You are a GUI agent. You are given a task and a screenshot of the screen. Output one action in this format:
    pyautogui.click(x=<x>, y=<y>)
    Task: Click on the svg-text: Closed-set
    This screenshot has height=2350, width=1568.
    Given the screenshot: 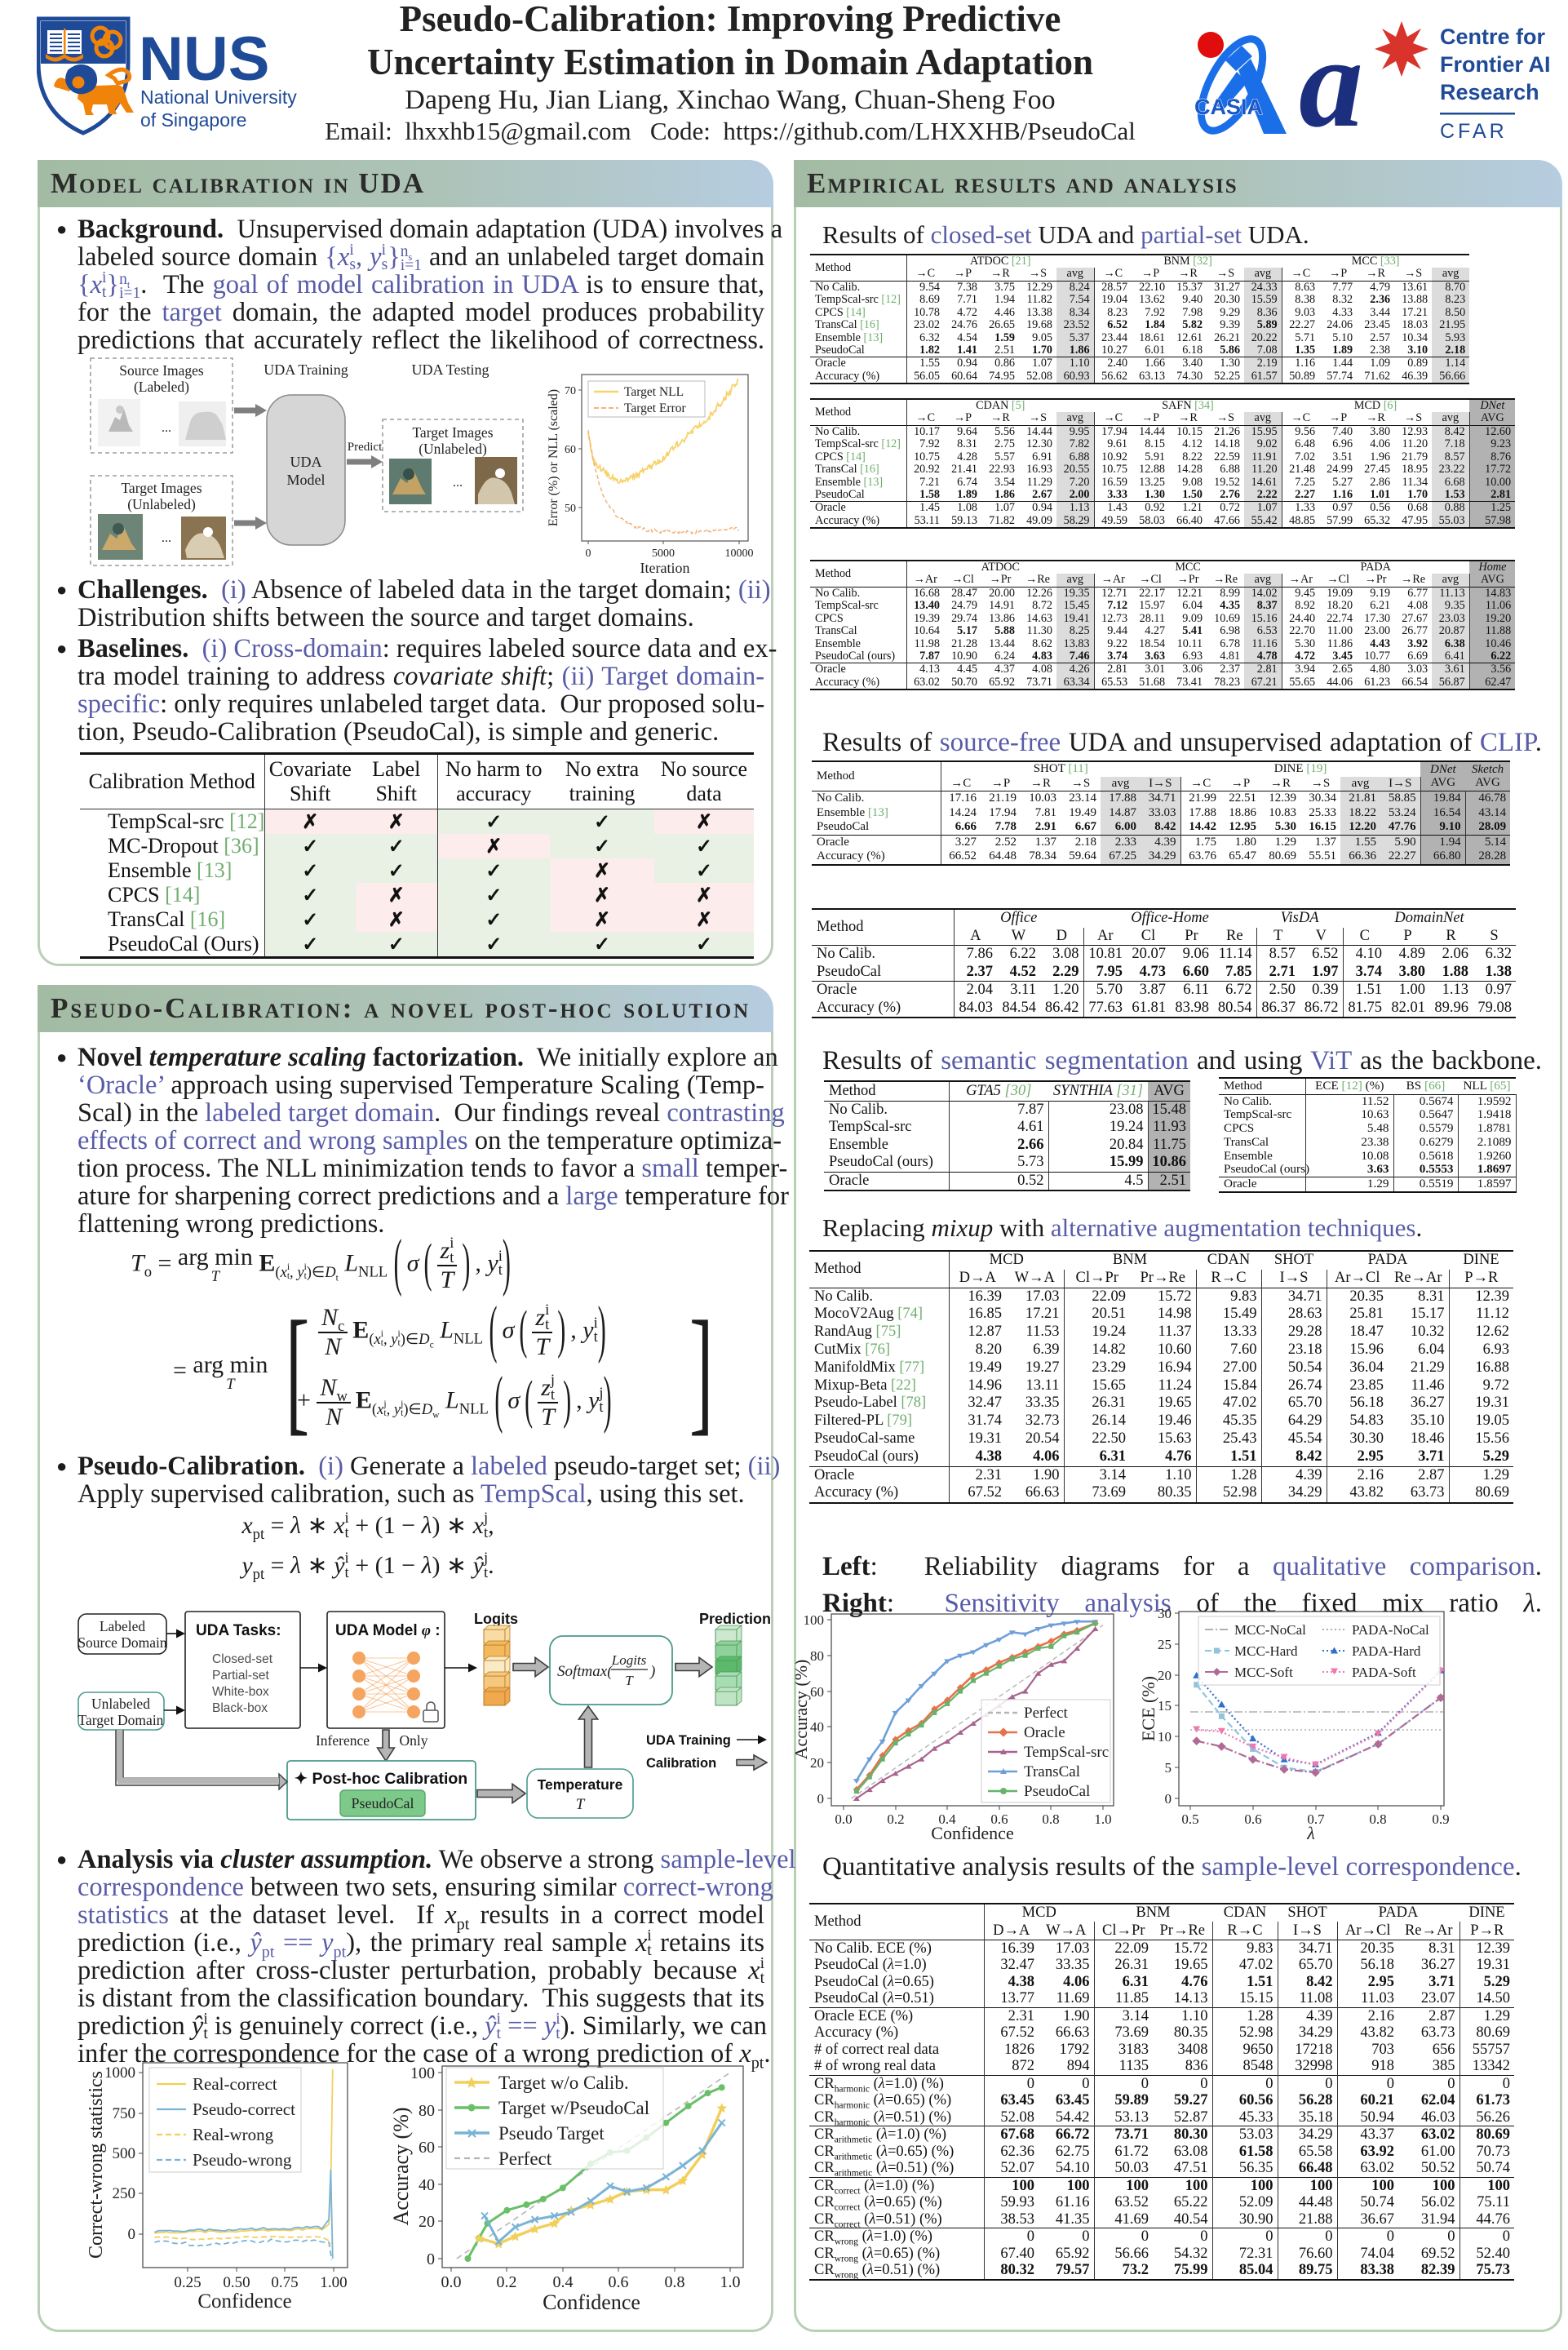 What is the action you would take?
    pyautogui.click(x=242, y=1659)
    